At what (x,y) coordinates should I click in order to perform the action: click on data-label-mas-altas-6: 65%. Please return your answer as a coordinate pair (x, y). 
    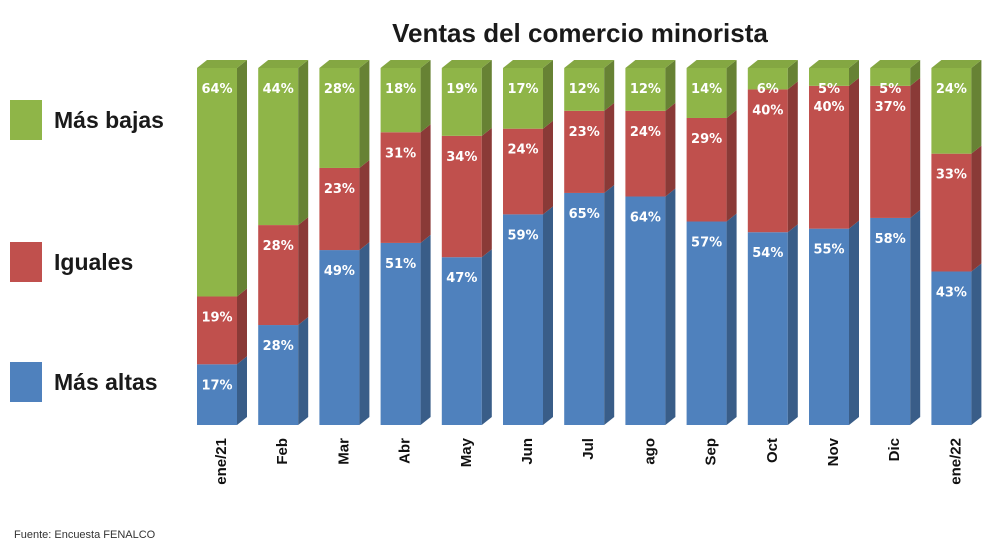
    Looking at the image, I should click on (584, 214).